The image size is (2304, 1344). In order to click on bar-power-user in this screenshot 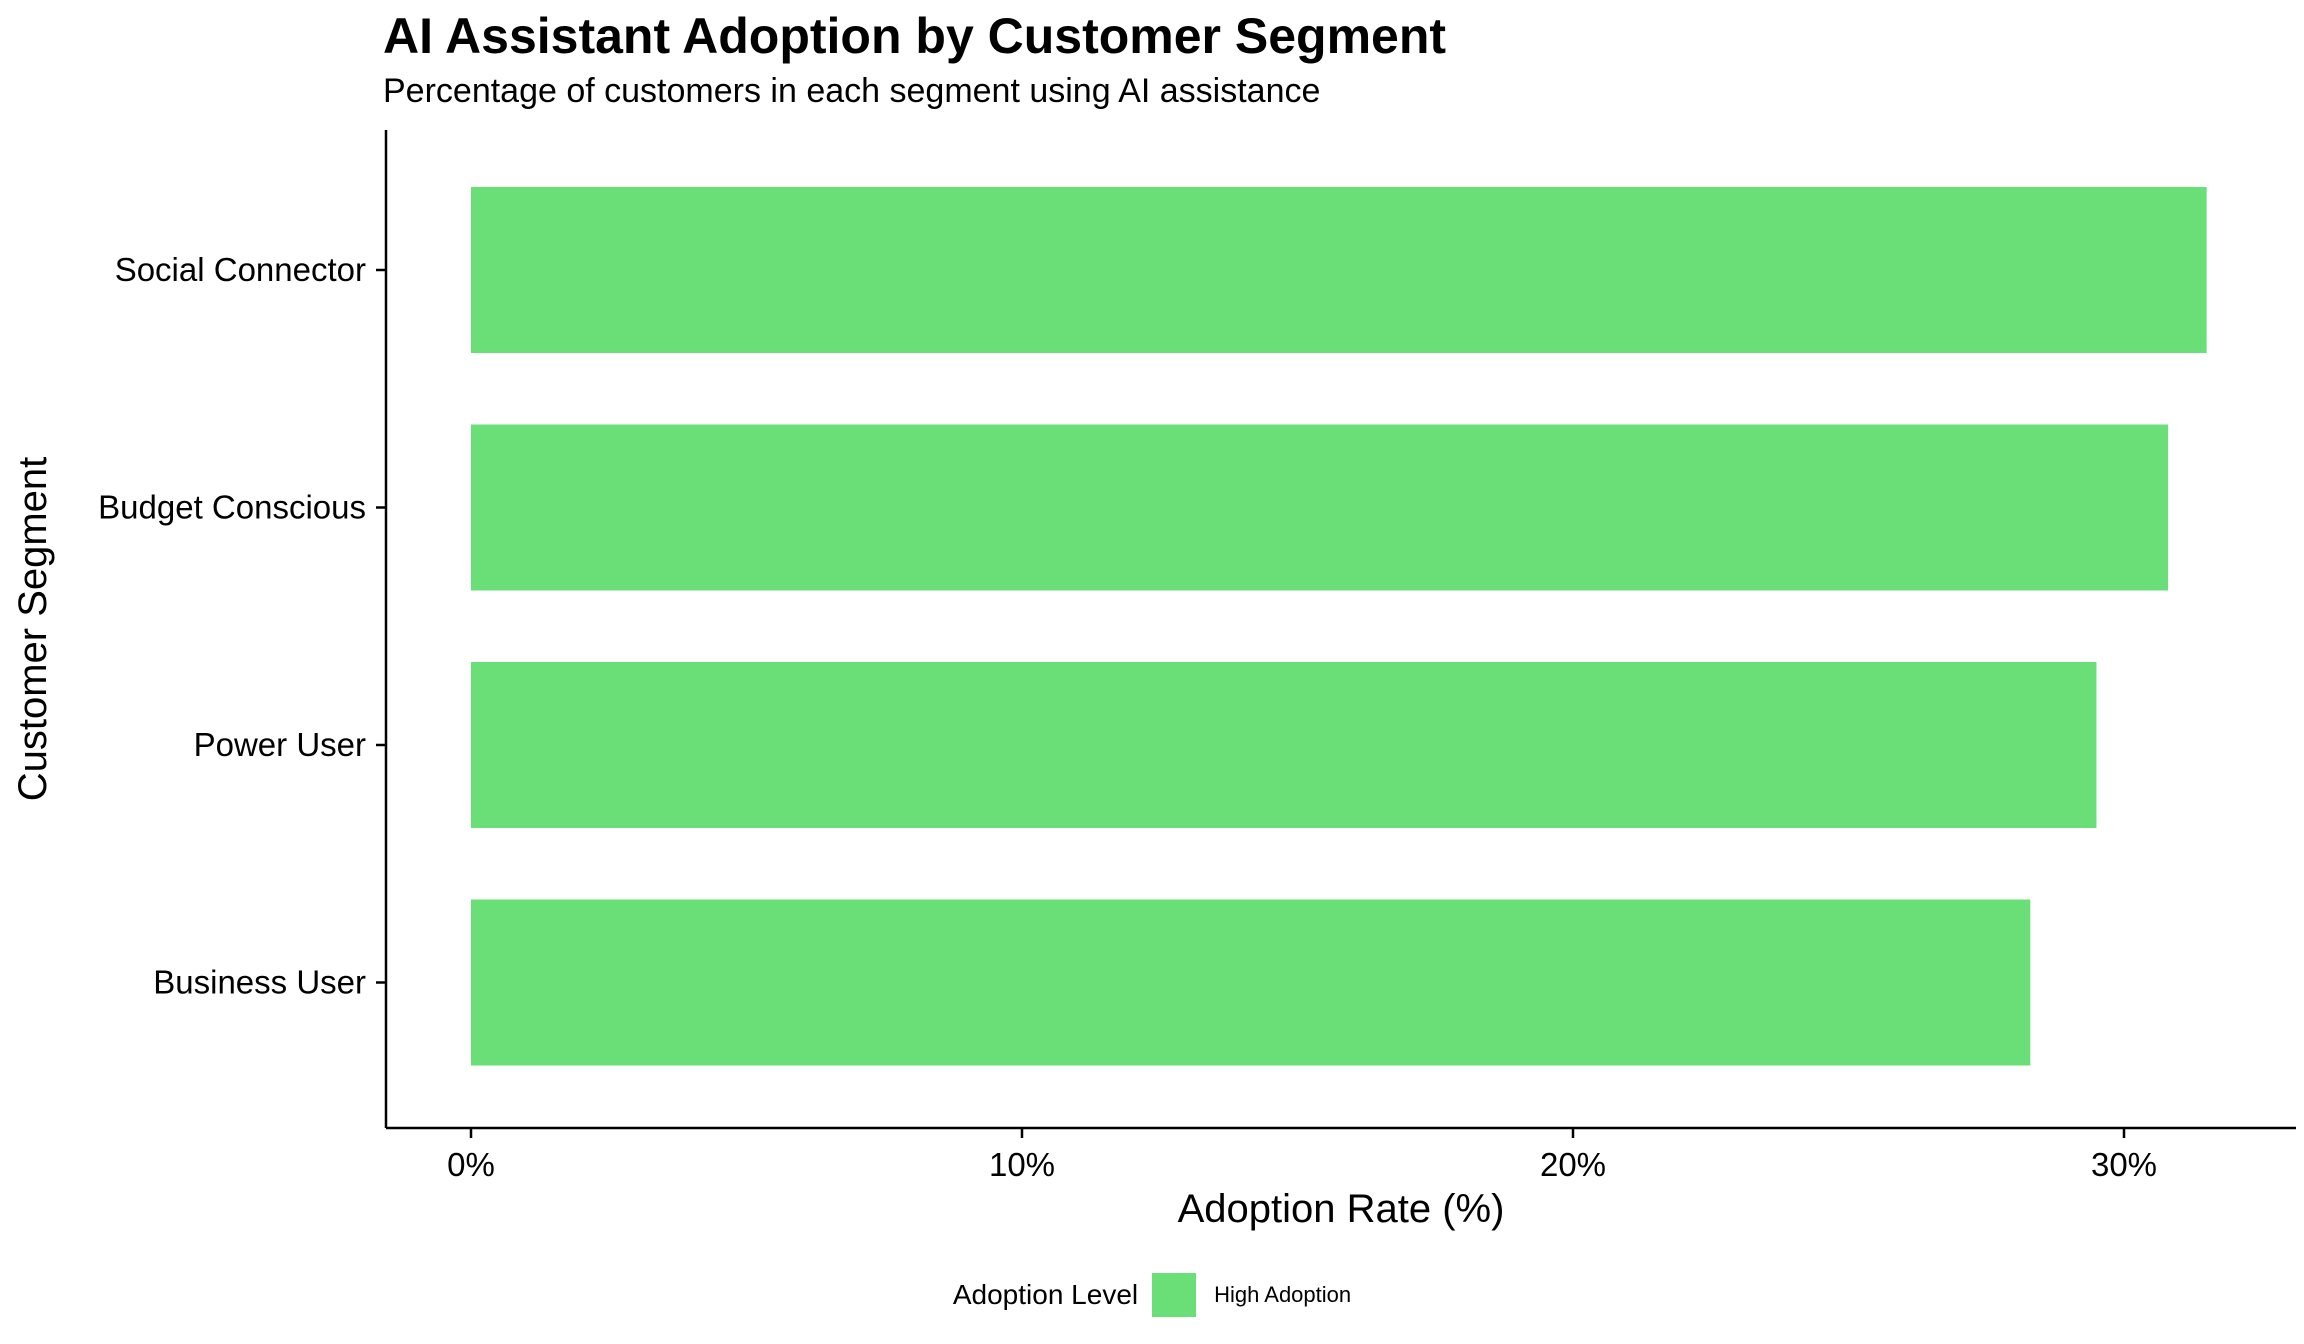, I will do `click(1284, 745)`.